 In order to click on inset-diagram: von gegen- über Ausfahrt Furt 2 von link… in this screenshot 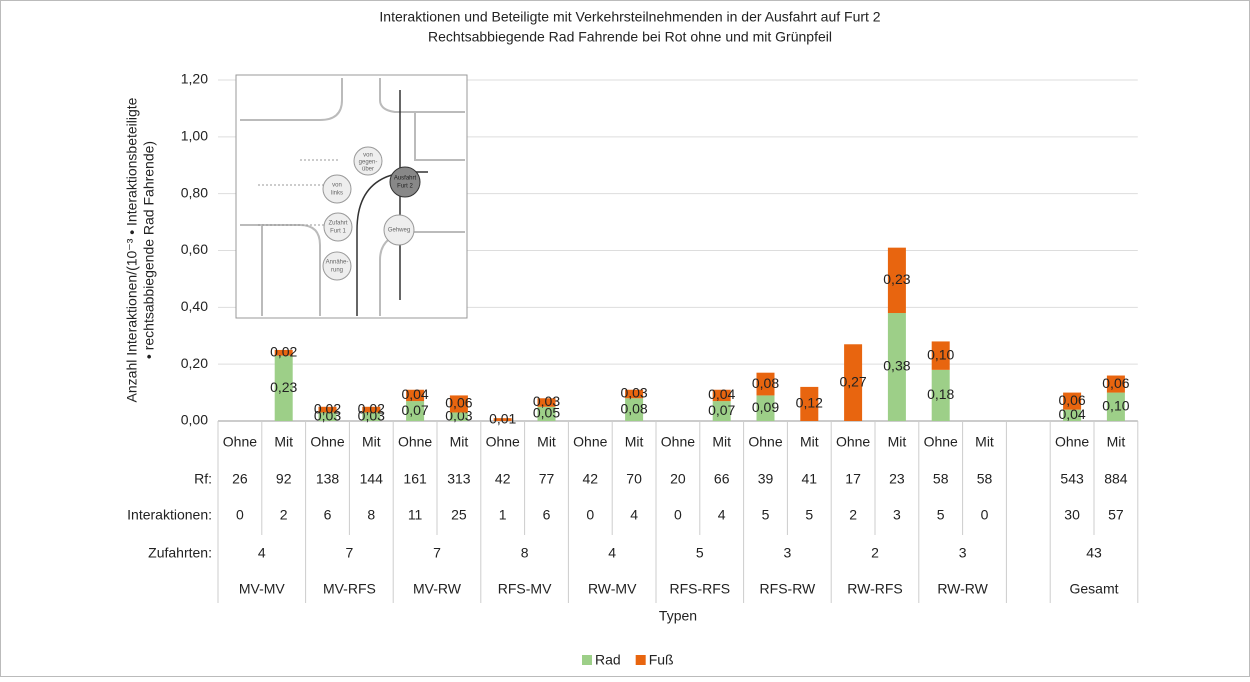, I will do `click(351, 196)`.